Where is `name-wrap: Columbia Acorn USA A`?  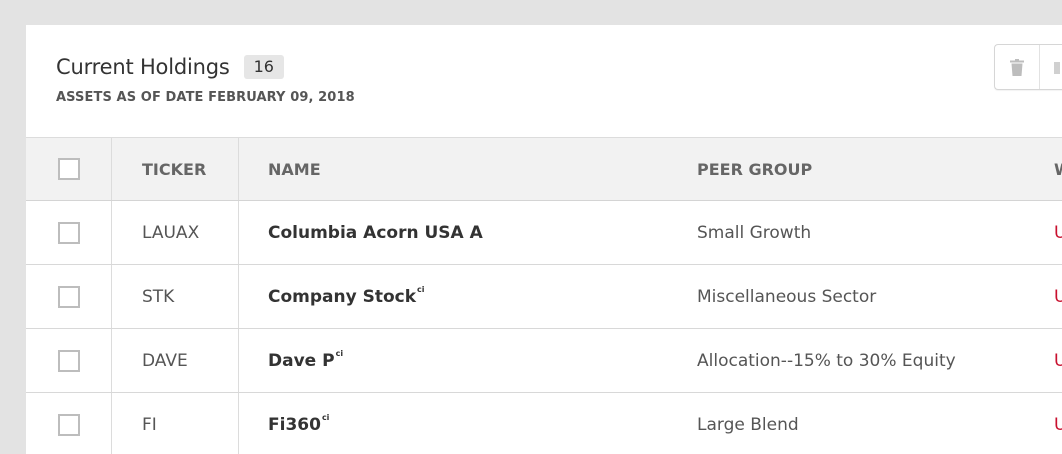 name-wrap: Columbia Acorn USA A is located at coordinates (376, 233).